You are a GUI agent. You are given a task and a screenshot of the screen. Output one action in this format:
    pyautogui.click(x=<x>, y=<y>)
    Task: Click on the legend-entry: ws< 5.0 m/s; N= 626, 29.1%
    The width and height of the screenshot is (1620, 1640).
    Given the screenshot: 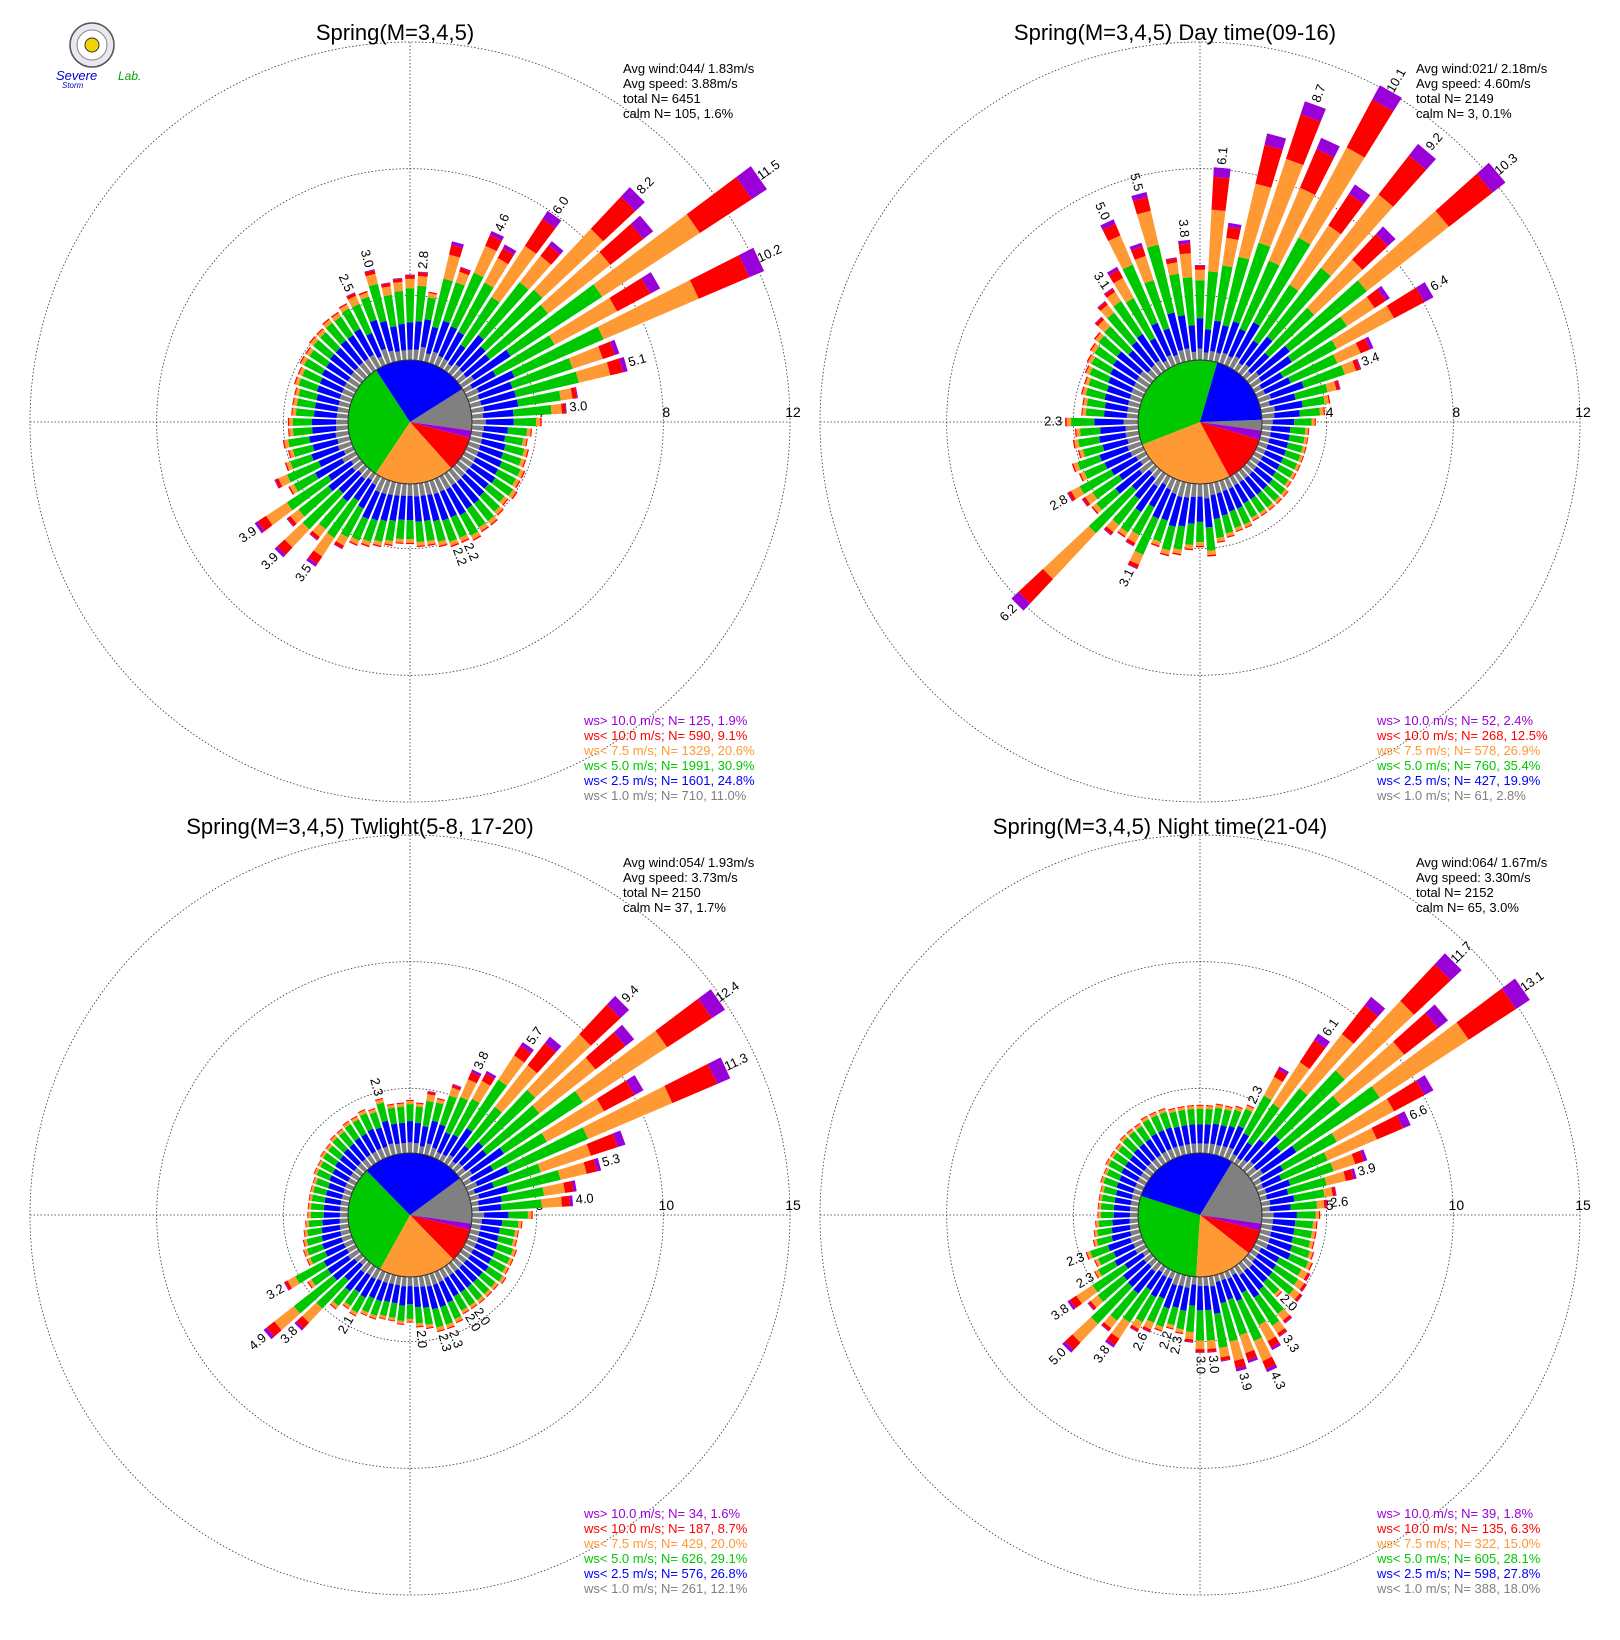 What is the action you would take?
    pyautogui.click(x=665, y=1558)
    